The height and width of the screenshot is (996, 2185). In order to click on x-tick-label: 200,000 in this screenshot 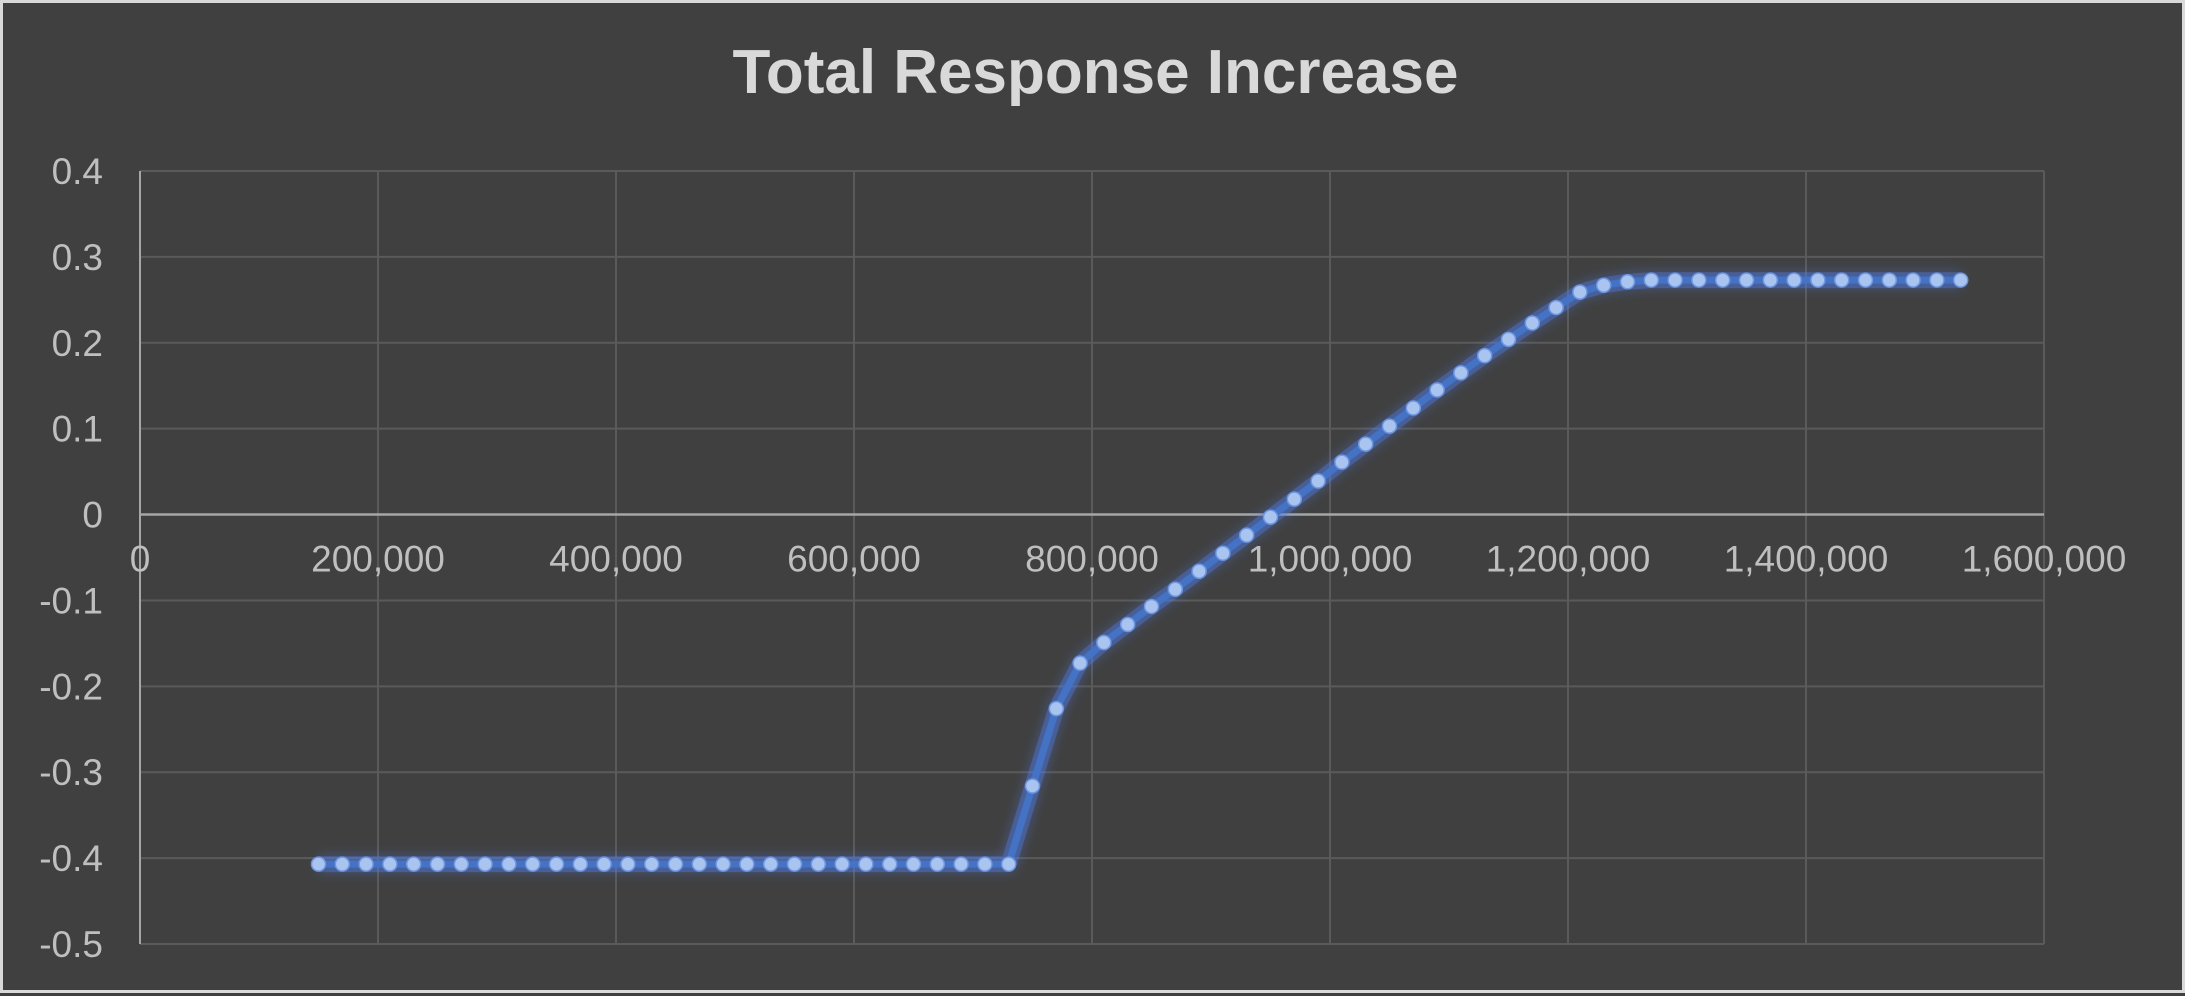, I will do `click(378, 559)`.